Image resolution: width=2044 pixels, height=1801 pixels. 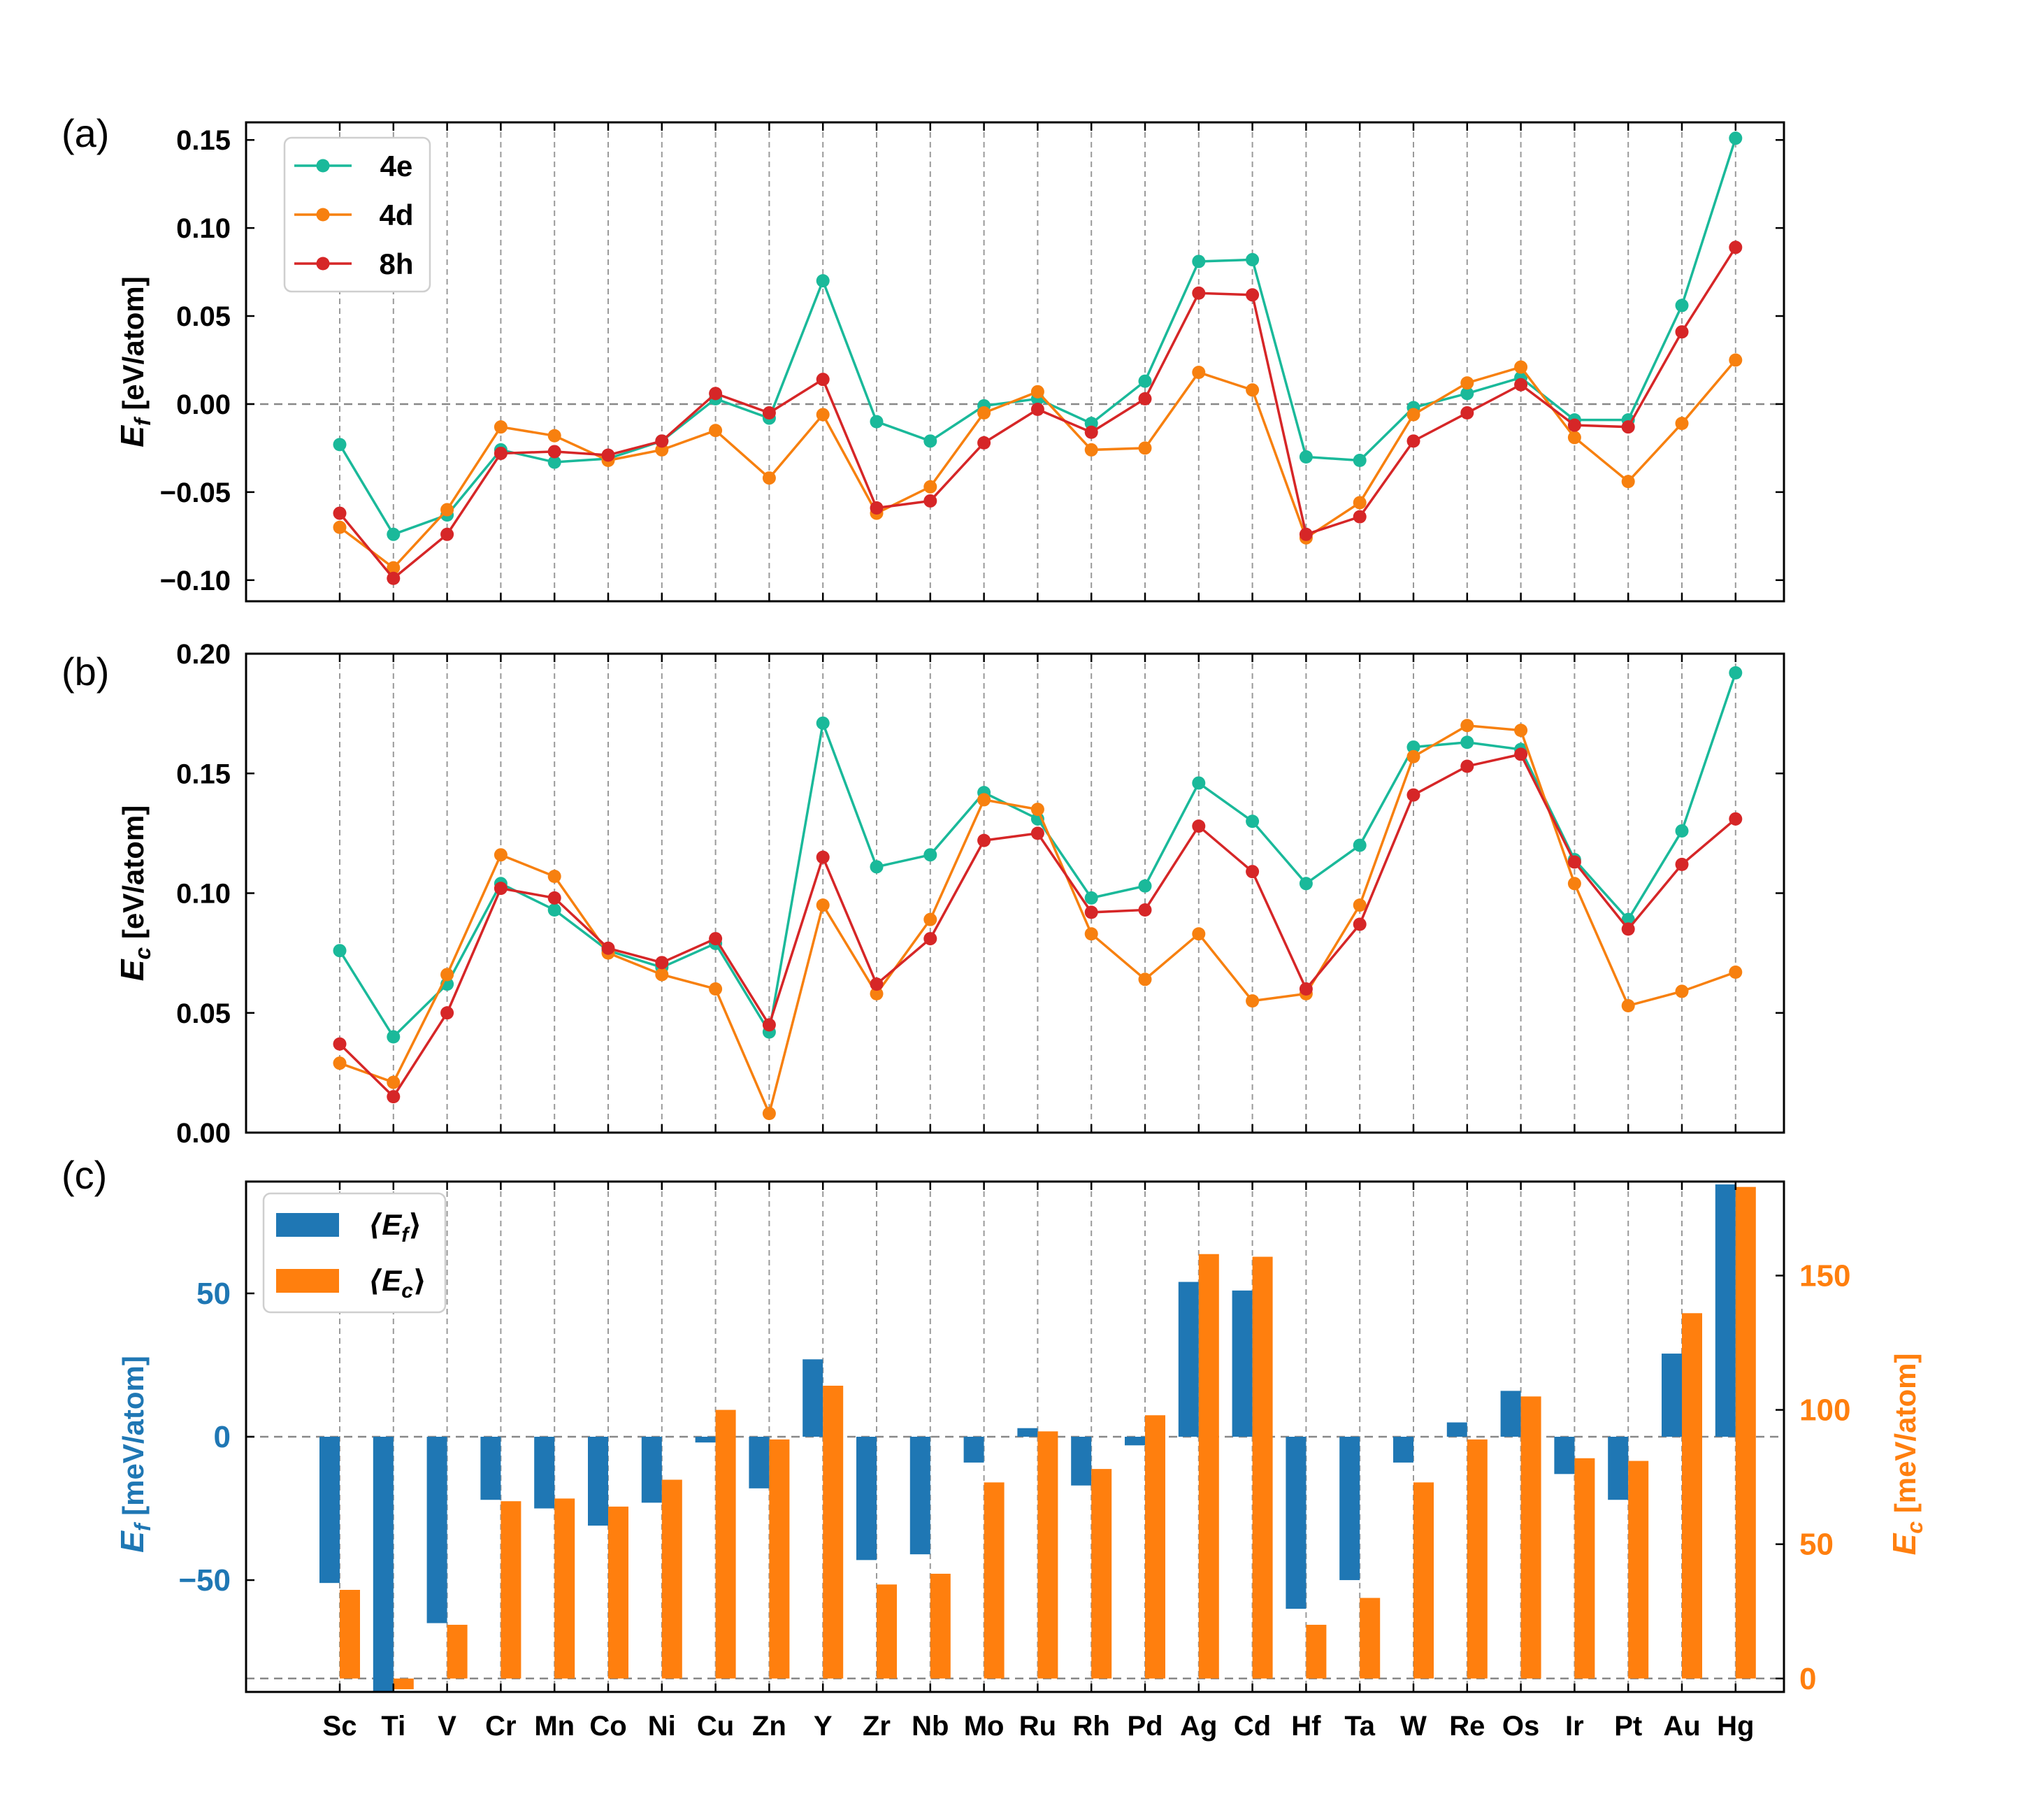 What do you see at coordinates (1360, 517) in the screenshot?
I see `point-8h-Ta` at bounding box center [1360, 517].